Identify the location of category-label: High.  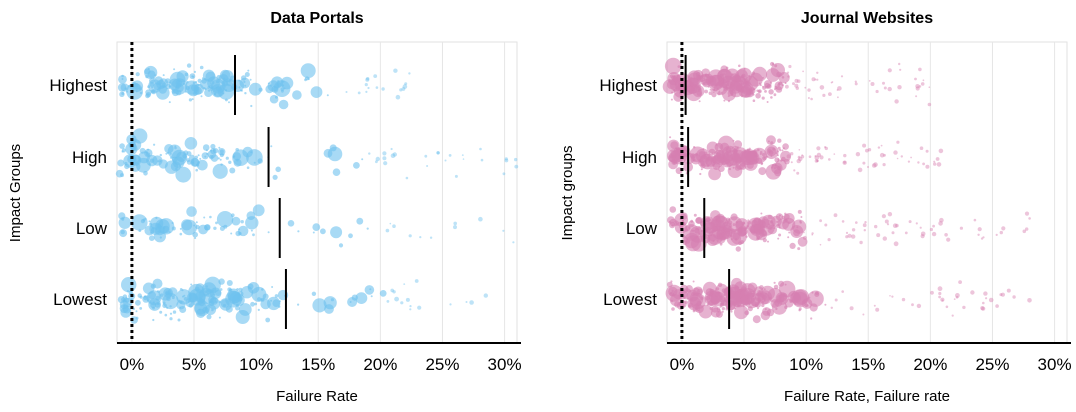
(639, 157).